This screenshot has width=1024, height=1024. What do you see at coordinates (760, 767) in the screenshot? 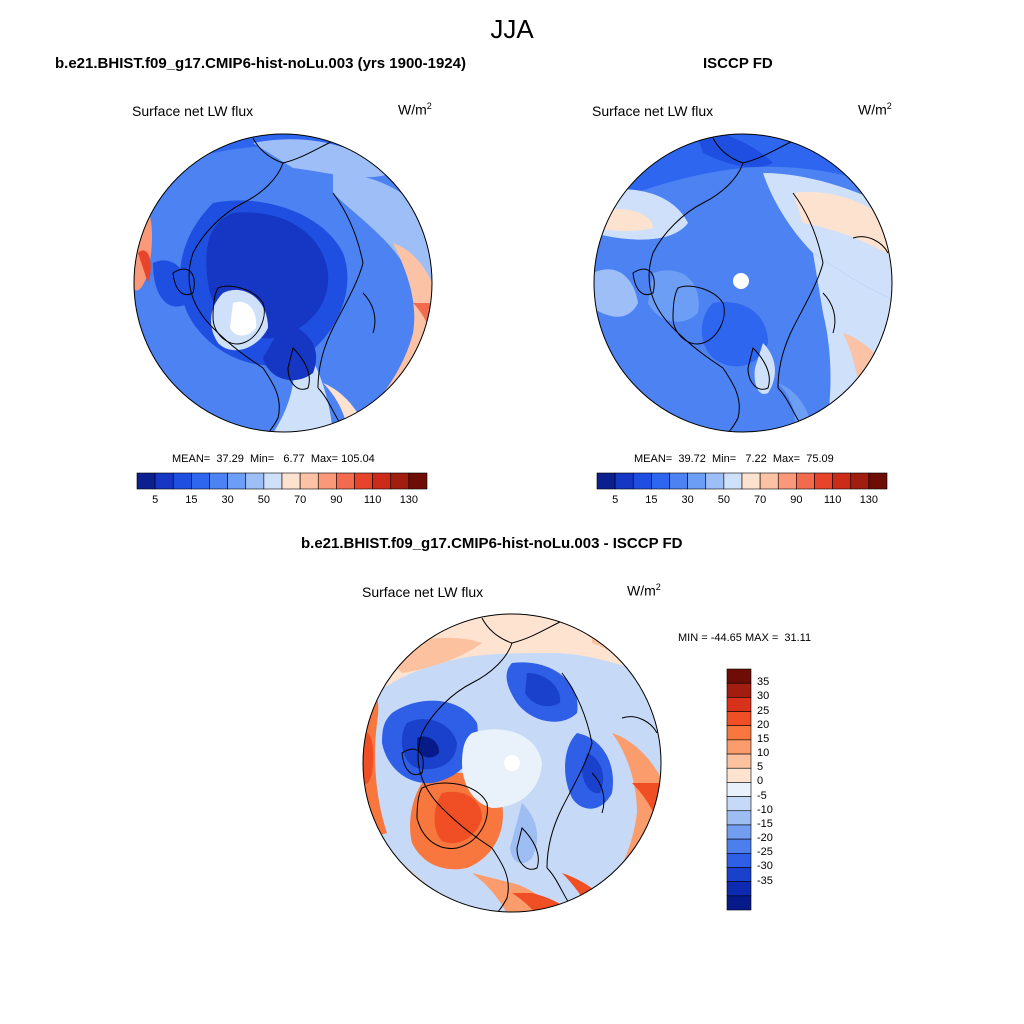
I see `panel3-colorbar-tick-label: 5` at bounding box center [760, 767].